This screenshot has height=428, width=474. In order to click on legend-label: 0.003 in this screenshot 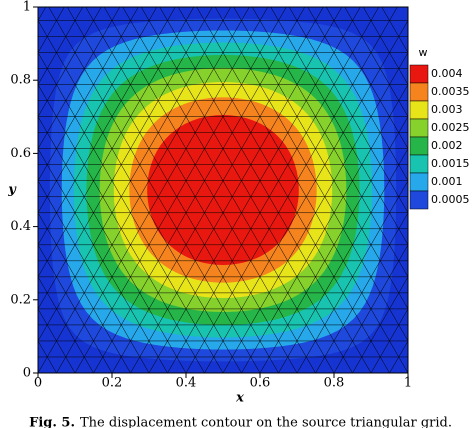, I will do `click(447, 109)`.